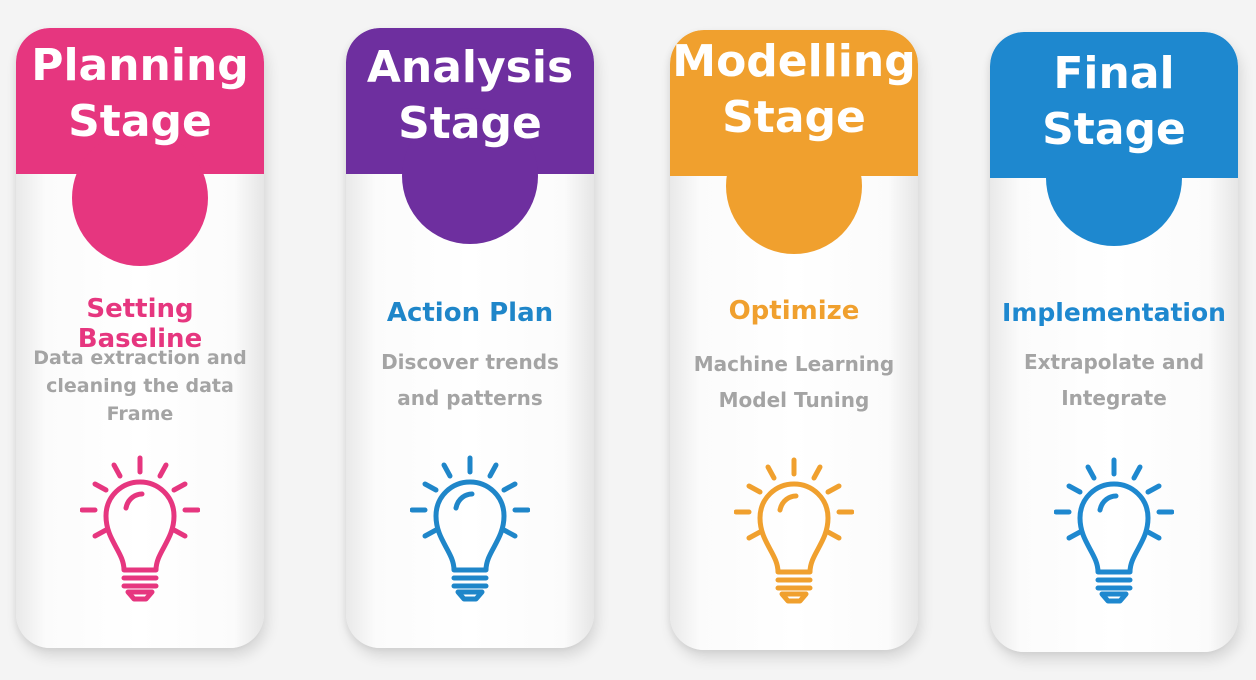 The width and height of the screenshot is (1256, 680). I want to click on stage-title: Analysis Stage, so click(470, 95).